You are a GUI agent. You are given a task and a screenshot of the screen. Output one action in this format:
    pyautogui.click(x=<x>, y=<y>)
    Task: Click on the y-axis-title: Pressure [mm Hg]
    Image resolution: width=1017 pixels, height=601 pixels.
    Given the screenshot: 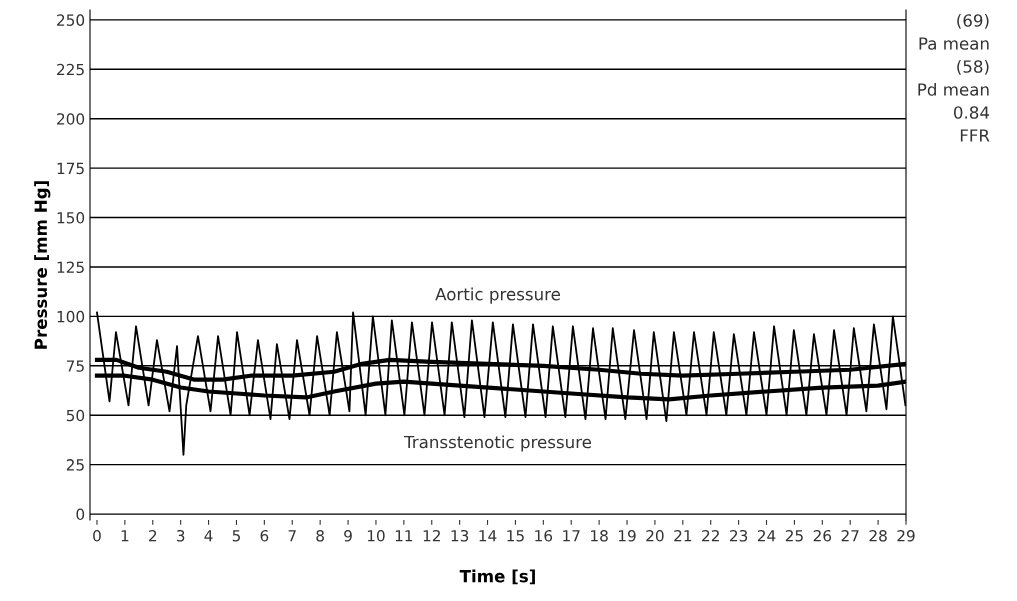 What is the action you would take?
    pyautogui.click(x=42, y=265)
    